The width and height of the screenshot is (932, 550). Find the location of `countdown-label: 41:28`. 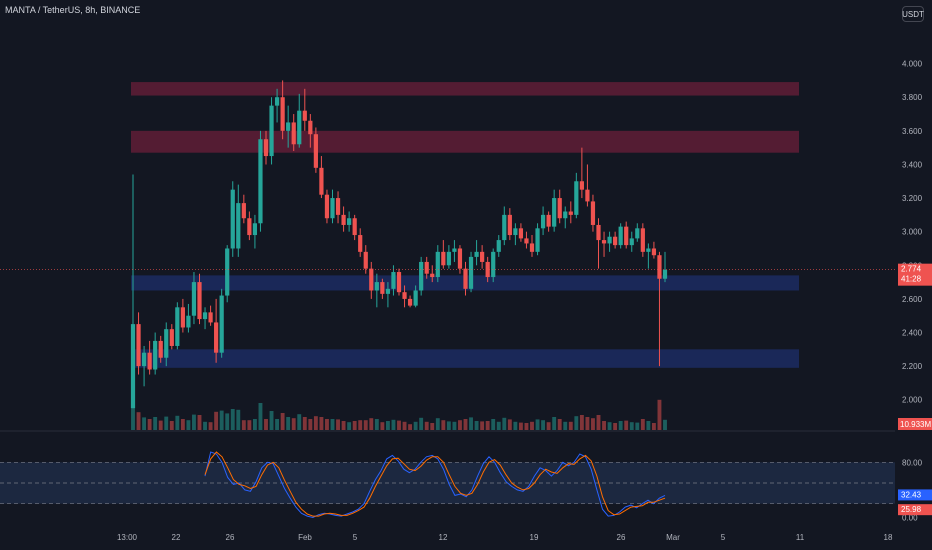

countdown-label: 41:28 is located at coordinates (911, 279).